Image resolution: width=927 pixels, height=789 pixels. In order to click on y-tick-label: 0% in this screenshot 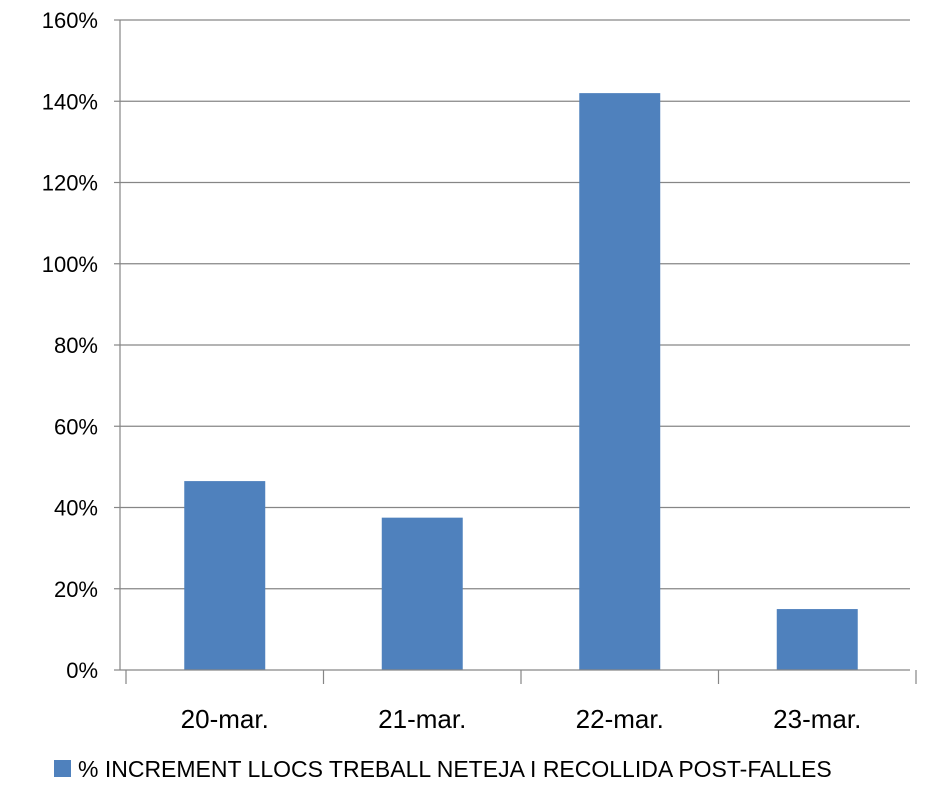, I will do `click(82, 670)`.